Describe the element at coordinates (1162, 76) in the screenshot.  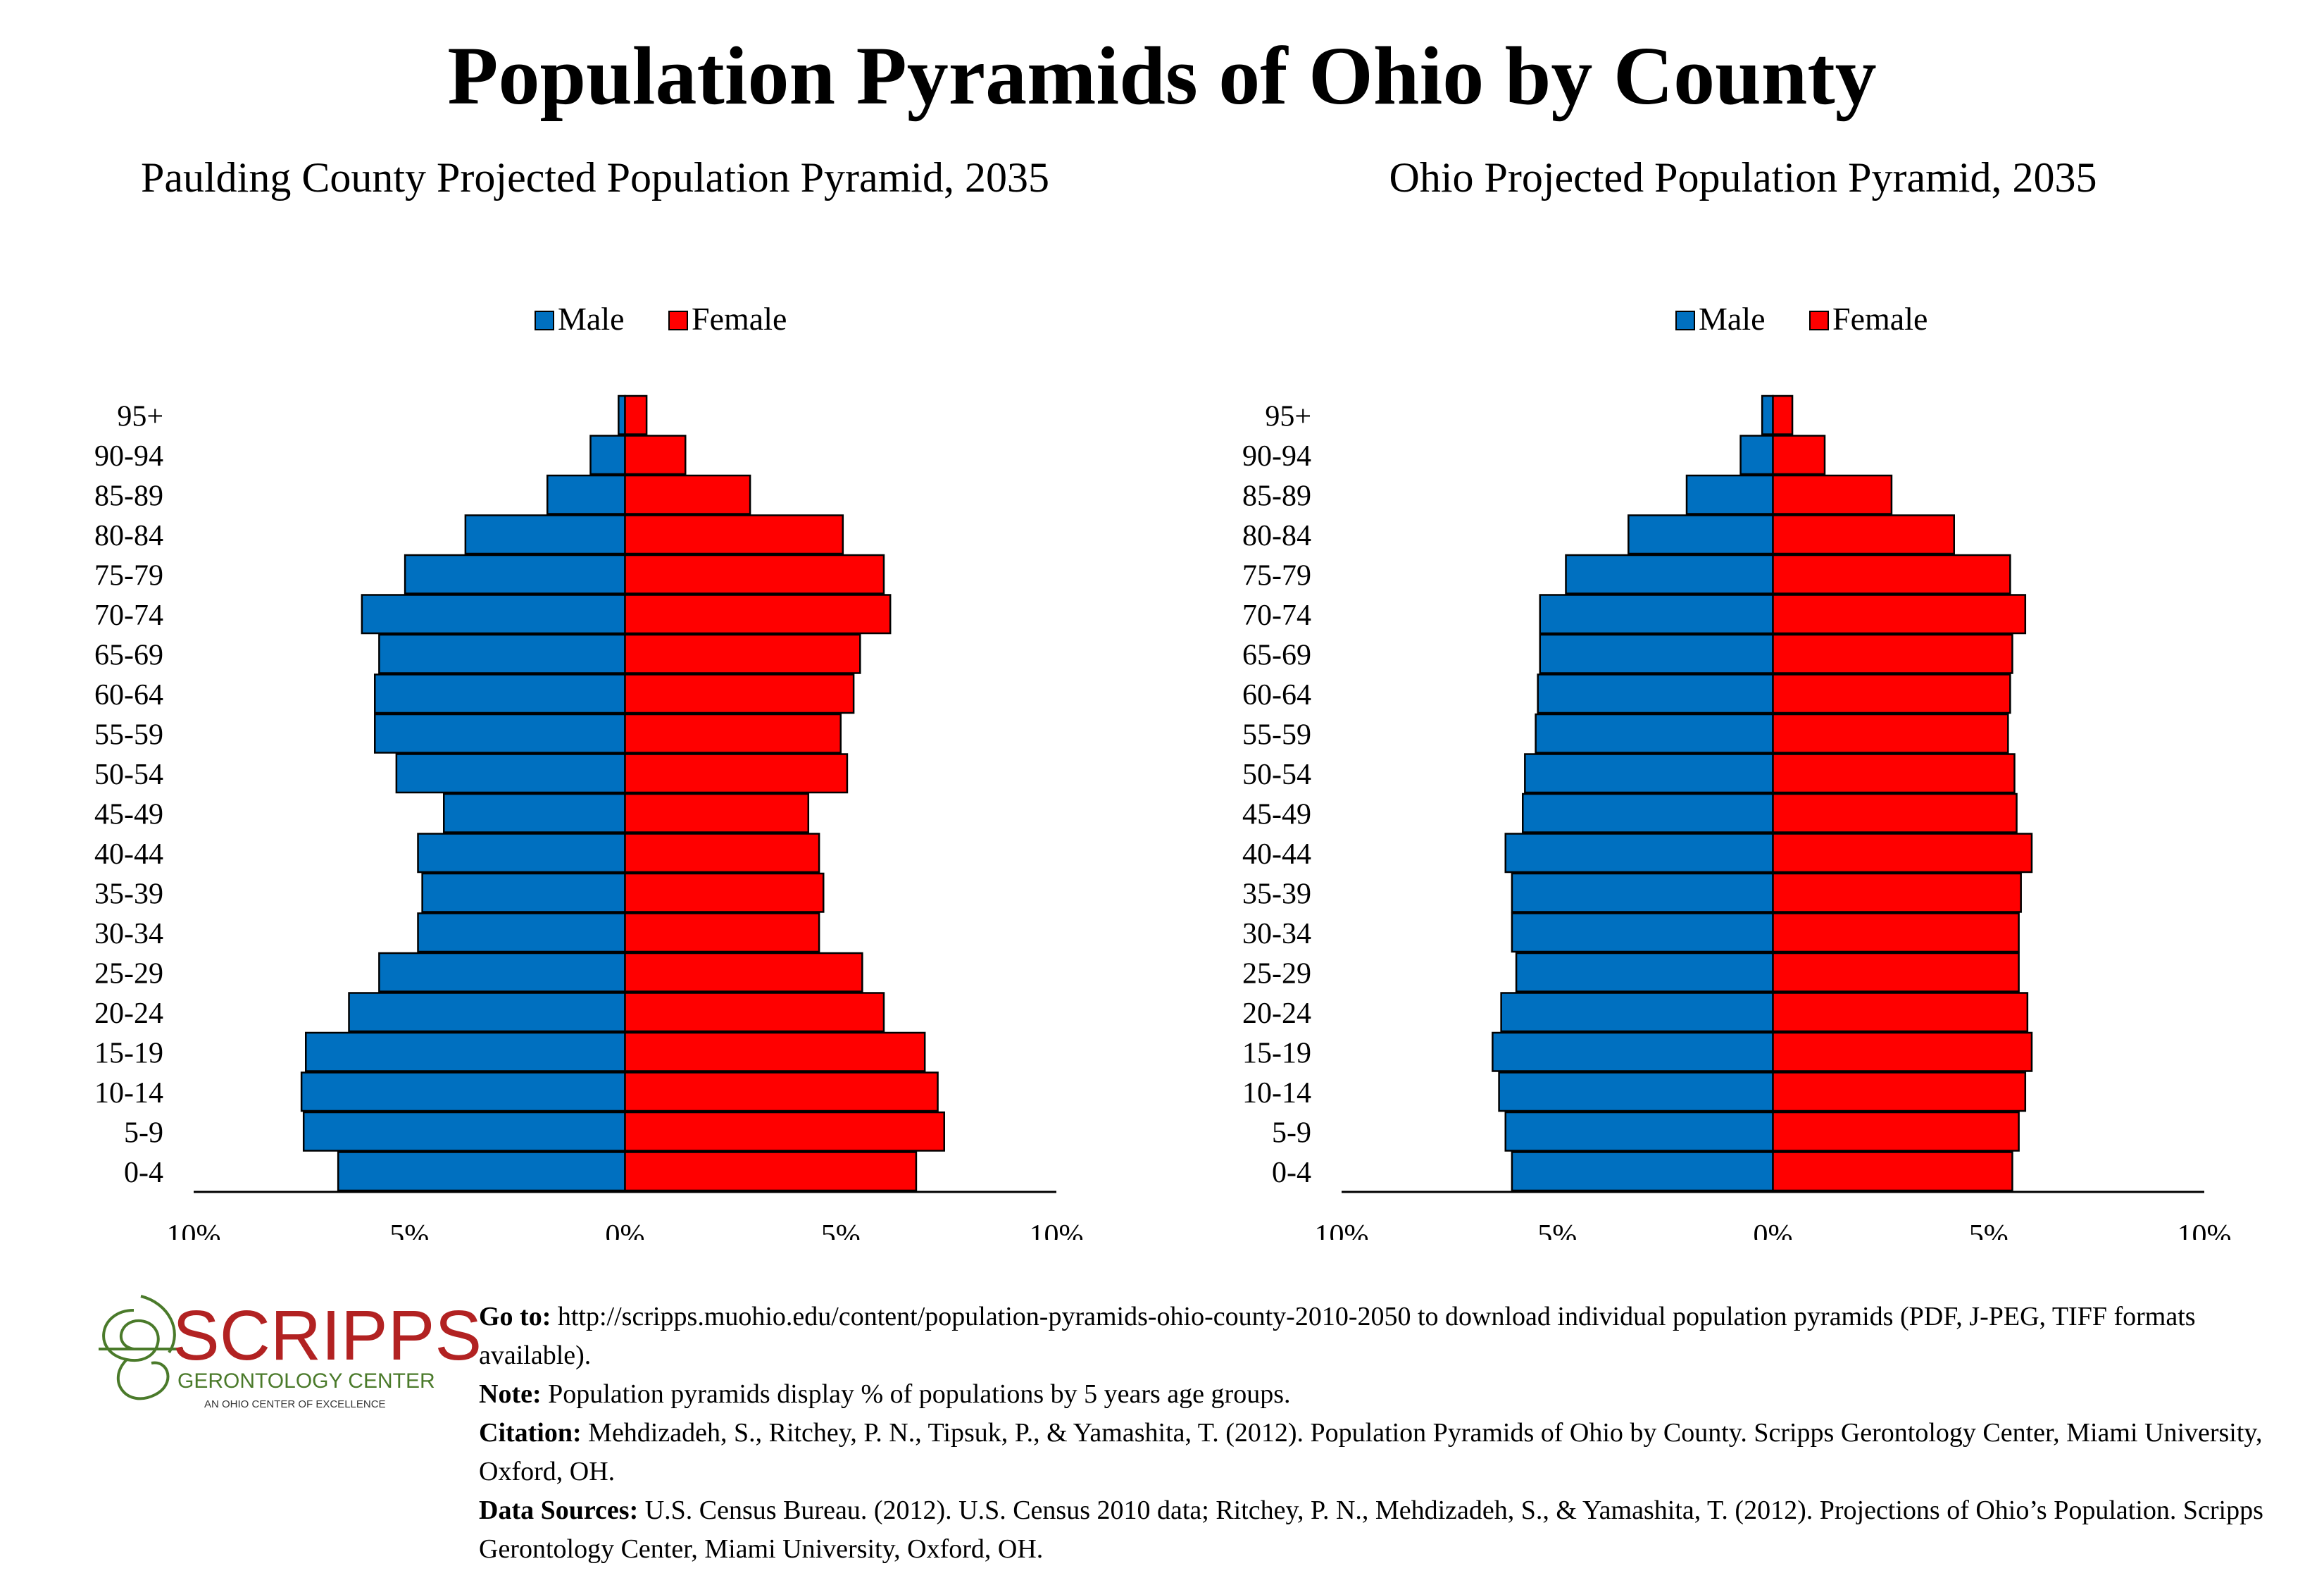
I see `page-title: Population Pyramids of Ohio by County` at that location.